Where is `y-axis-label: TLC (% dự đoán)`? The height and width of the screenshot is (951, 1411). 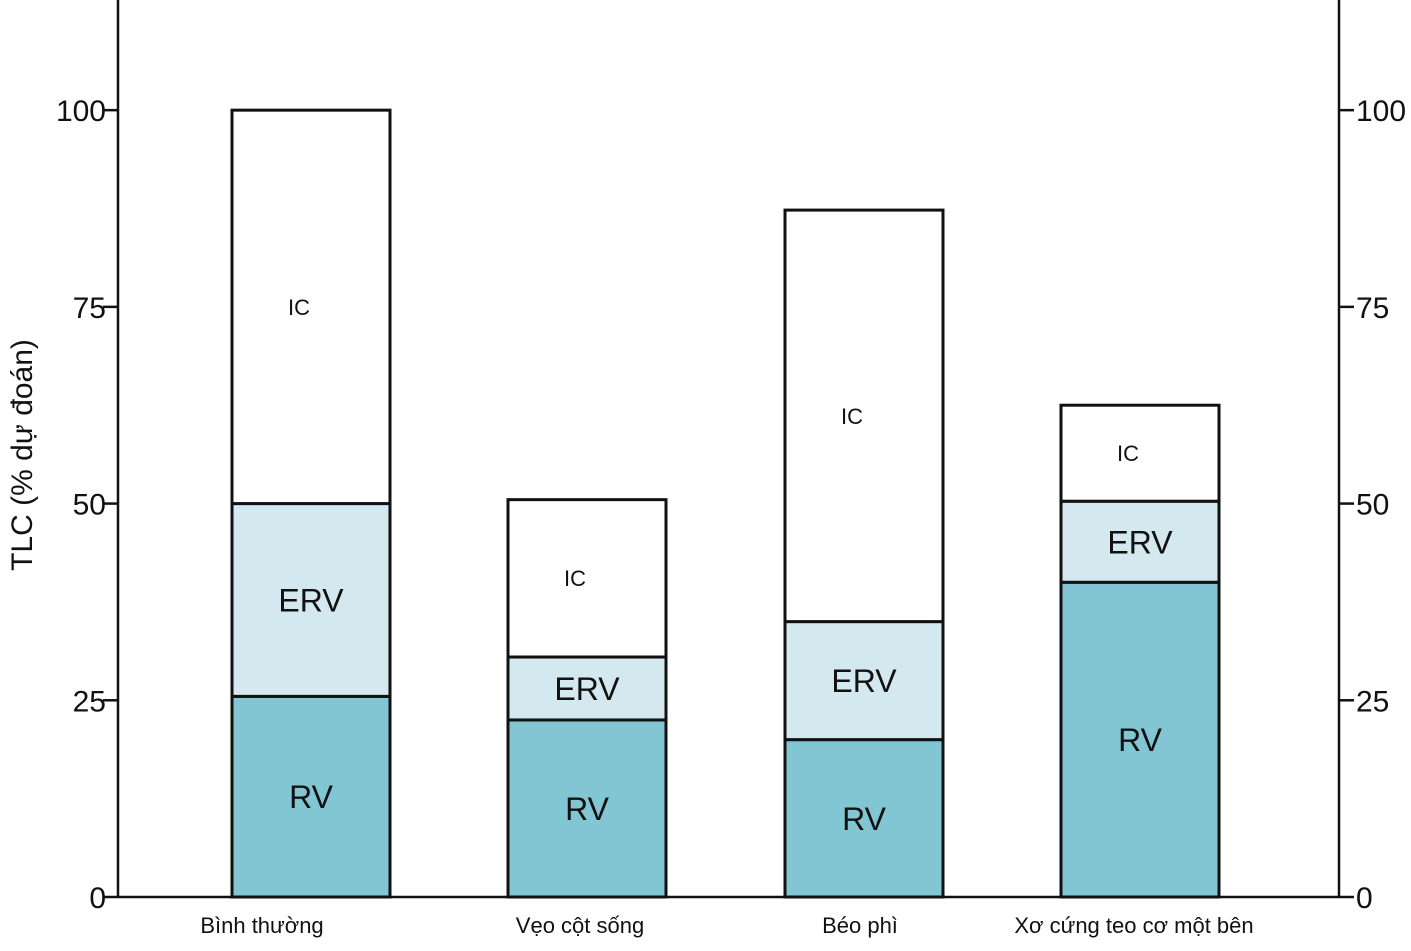
y-axis-label: TLC (% dự đoán) is located at coordinates (22, 455).